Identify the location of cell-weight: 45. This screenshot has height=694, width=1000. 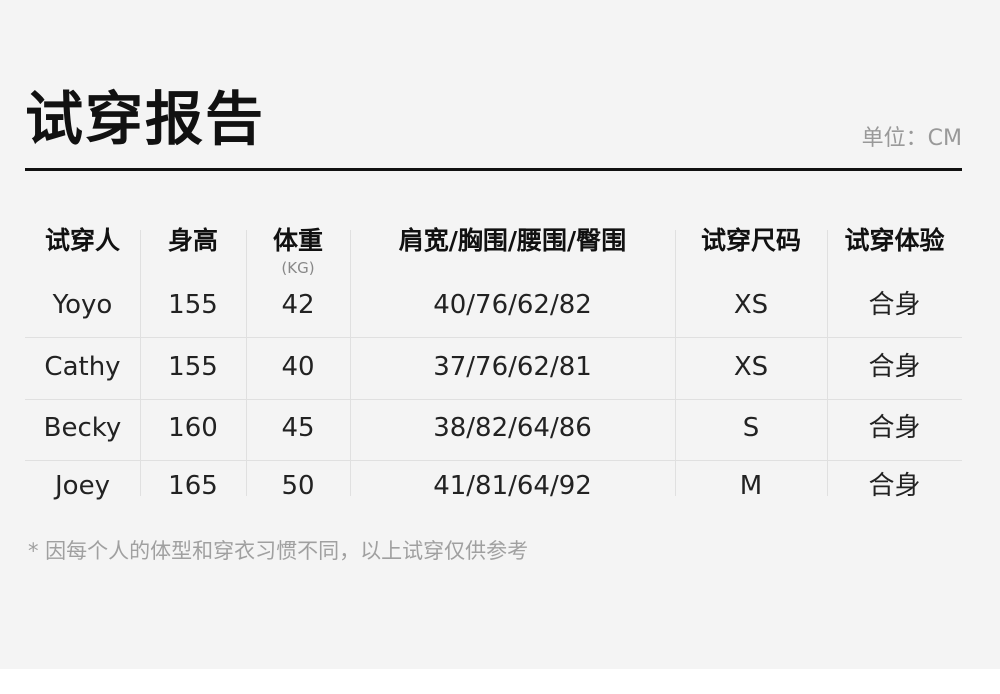
(298, 428).